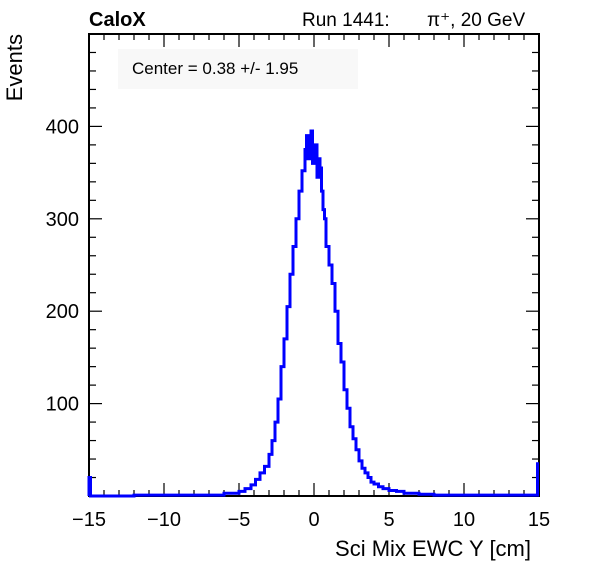 This screenshot has width=596, height=572. What do you see at coordinates (164, 520) in the screenshot?
I see `x-tick-label: −10` at bounding box center [164, 520].